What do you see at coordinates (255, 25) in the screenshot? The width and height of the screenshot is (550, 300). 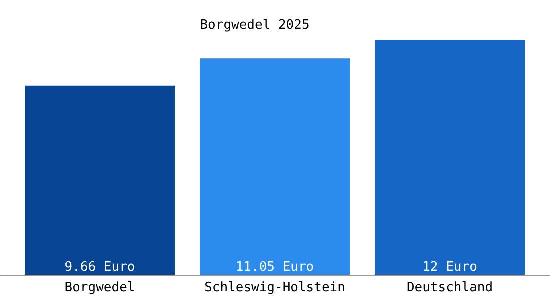 I see `chart-title: Borgwedel 2025` at bounding box center [255, 25].